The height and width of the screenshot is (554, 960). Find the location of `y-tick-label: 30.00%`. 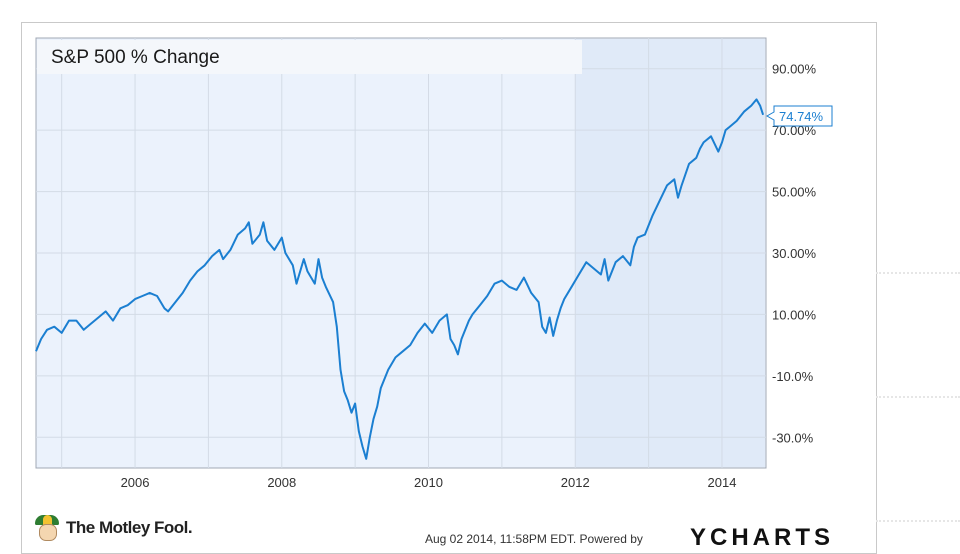

y-tick-label: 30.00% is located at coordinates (794, 253).